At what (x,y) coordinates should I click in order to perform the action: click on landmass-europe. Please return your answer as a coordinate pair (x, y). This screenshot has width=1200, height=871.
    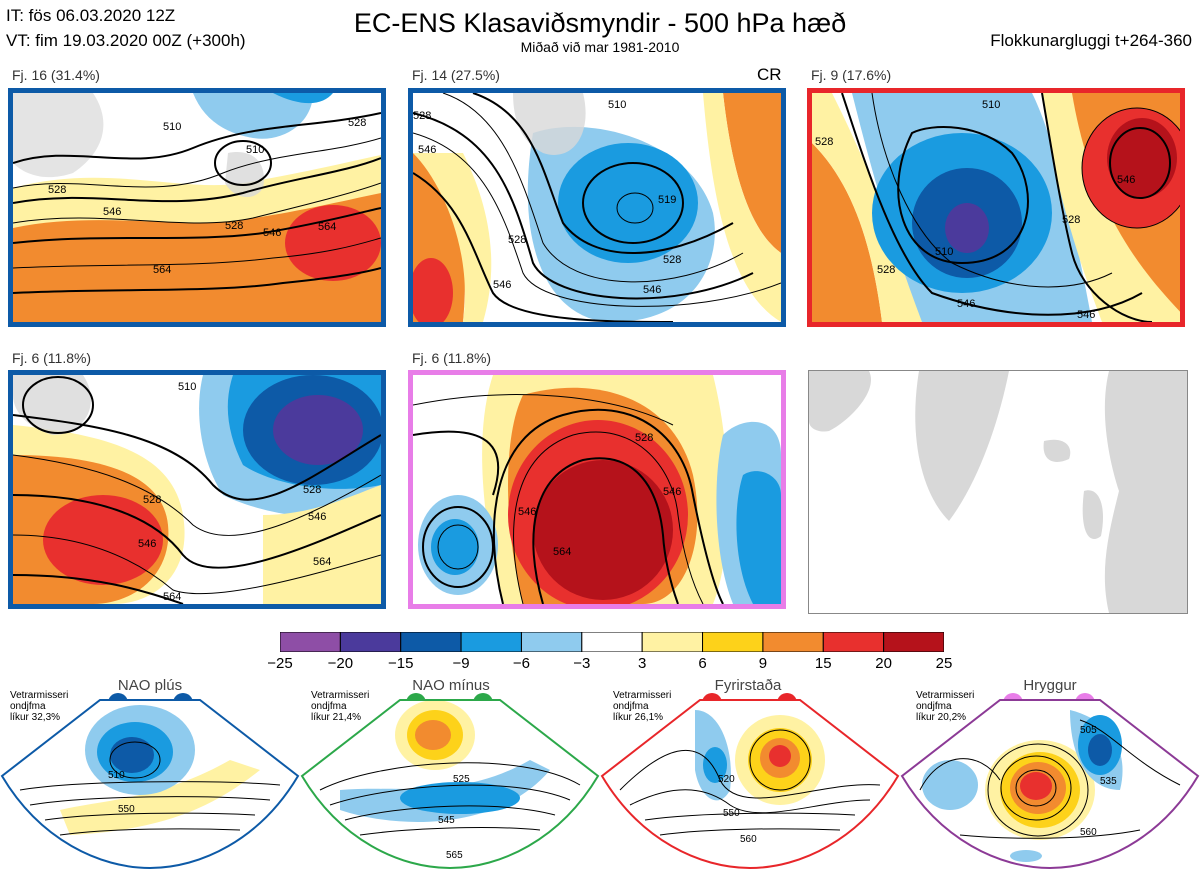
    Looking at the image, I should click on (1145, 492).